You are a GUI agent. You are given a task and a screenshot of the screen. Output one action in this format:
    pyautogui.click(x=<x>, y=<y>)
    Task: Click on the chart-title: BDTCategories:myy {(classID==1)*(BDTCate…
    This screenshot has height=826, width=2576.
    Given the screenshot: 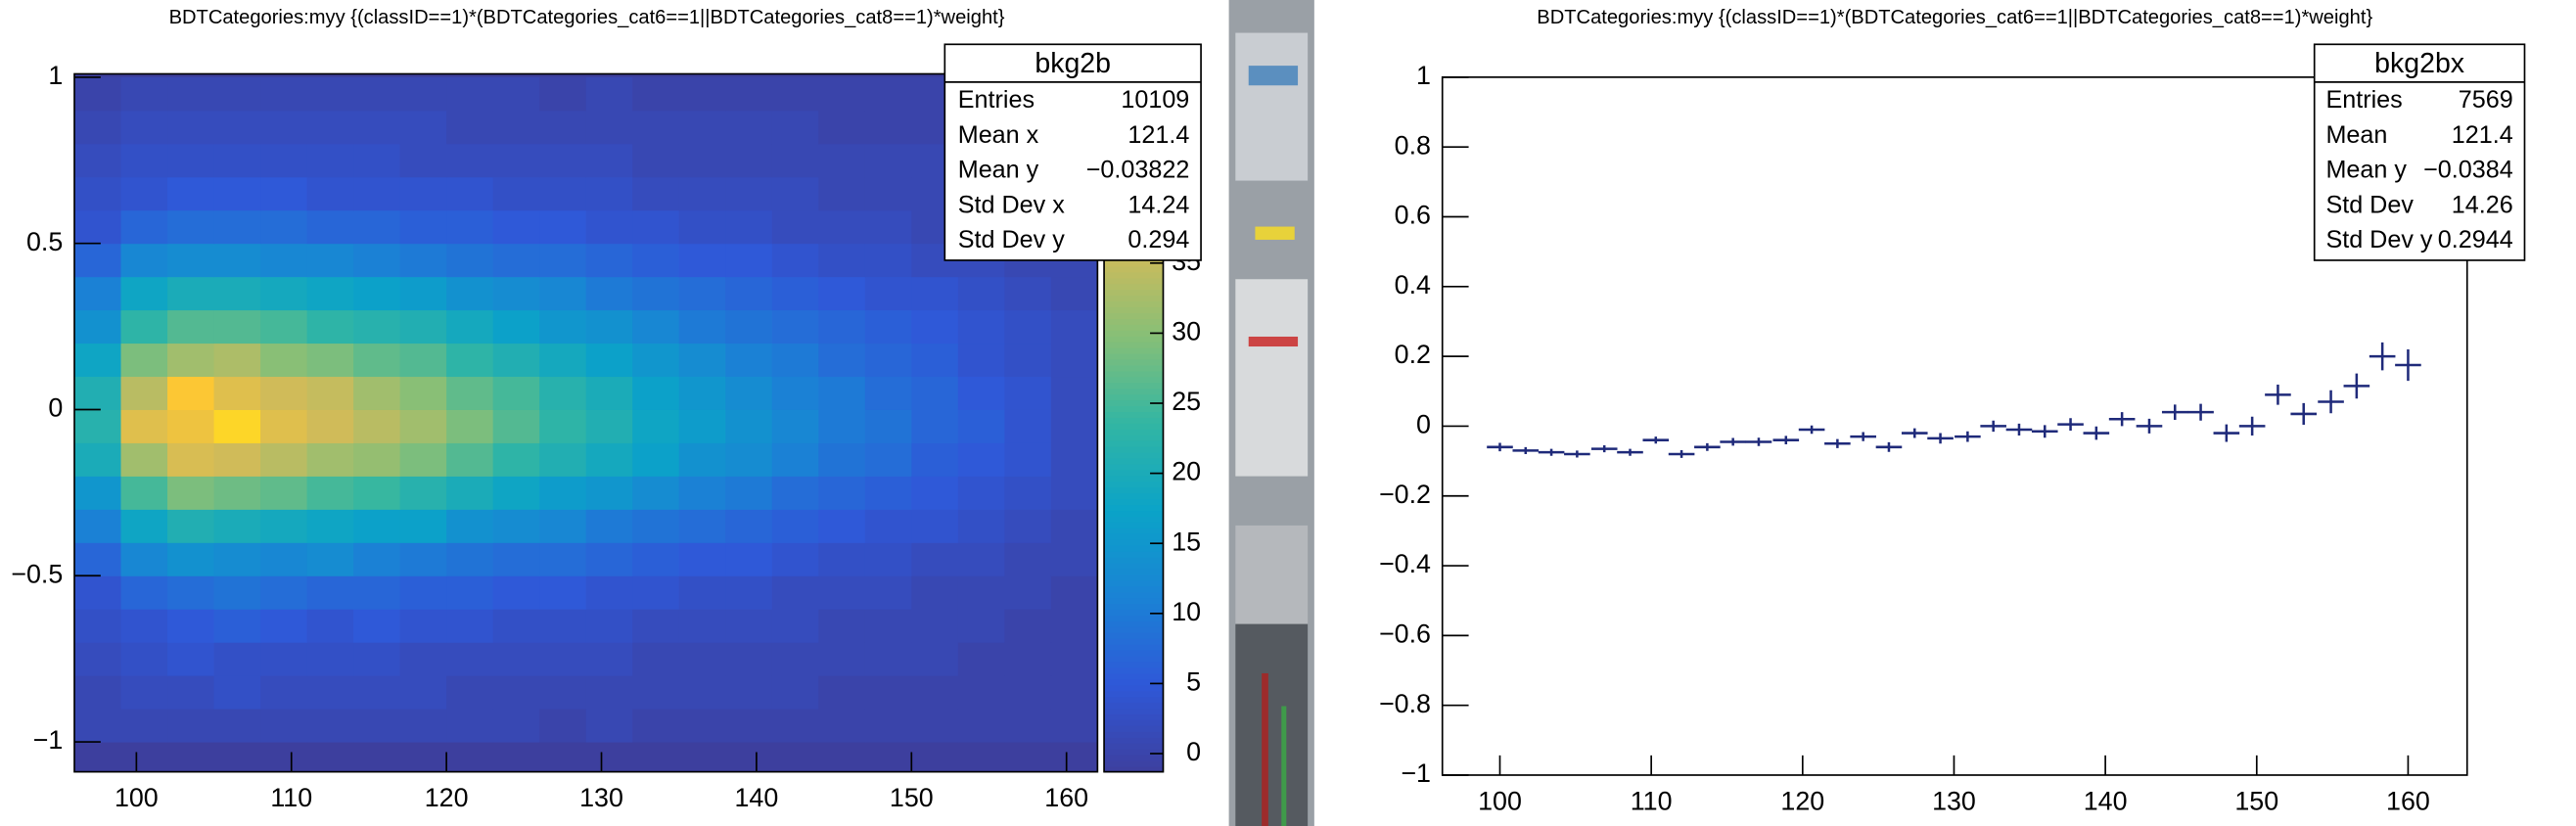 What is the action you would take?
    pyautogui.click(x=587, y=17)
    